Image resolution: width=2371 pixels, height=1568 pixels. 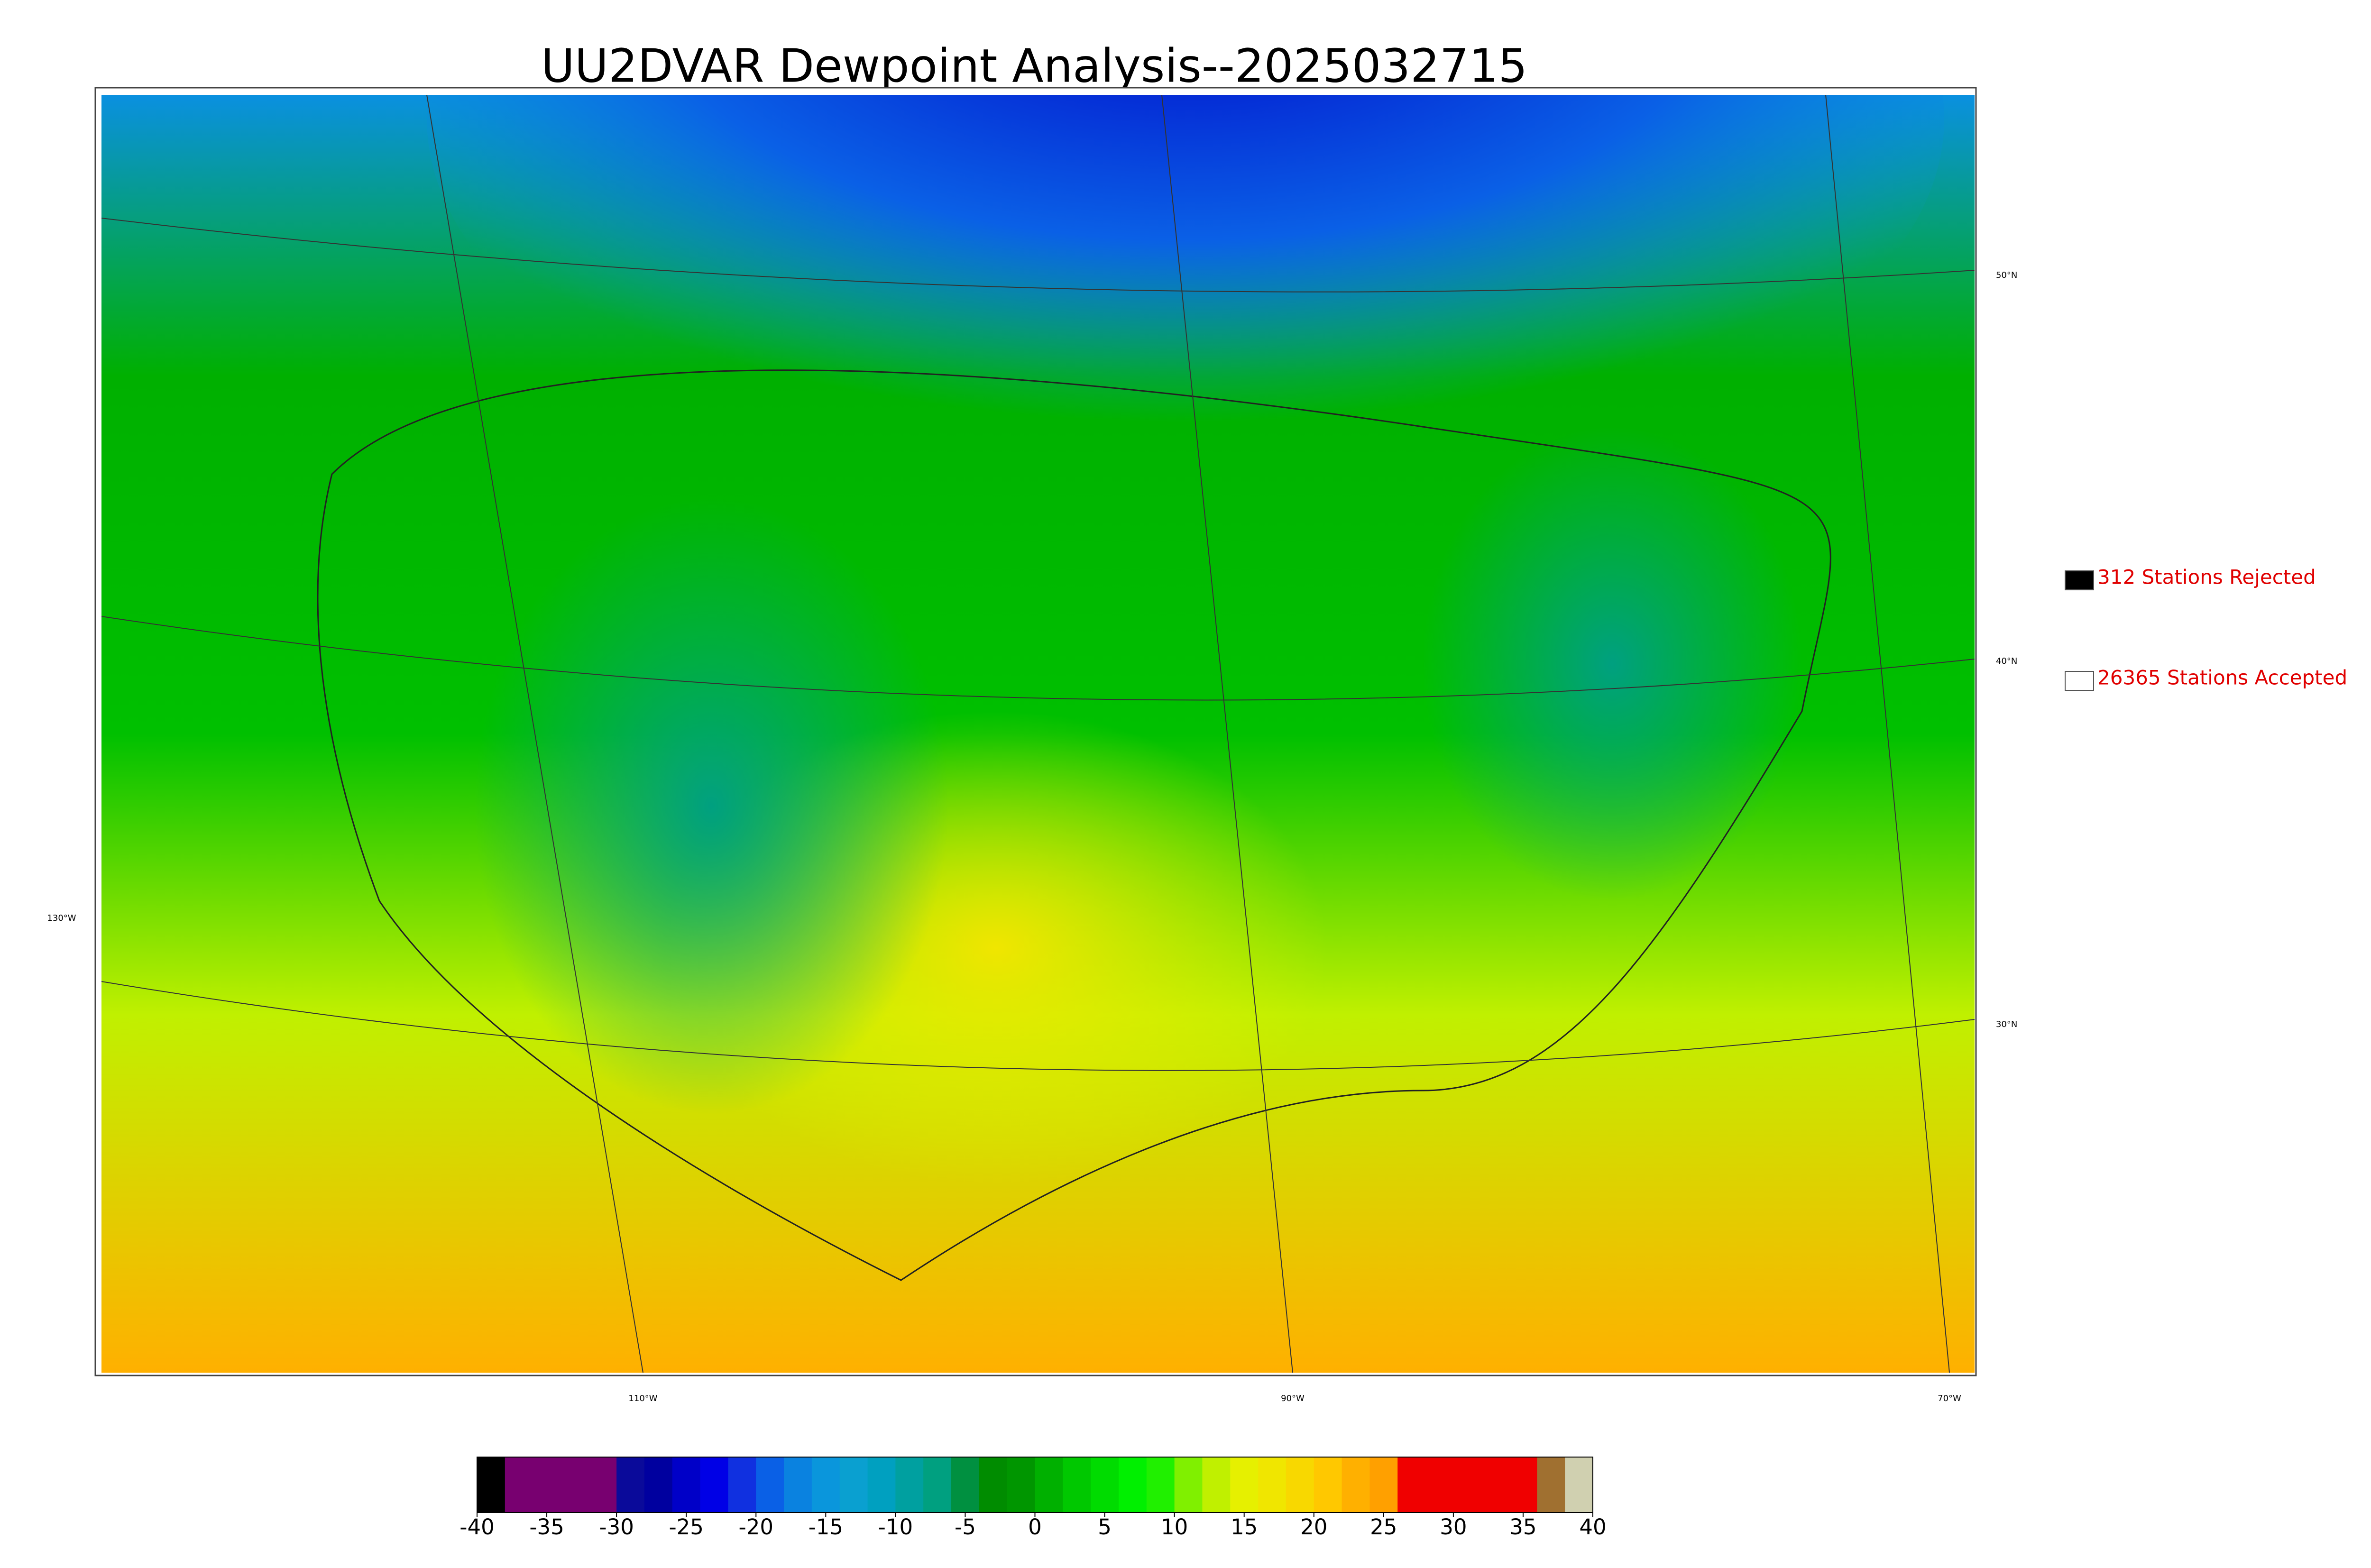 What do you see at coordinates (2007, 661) in the screenshot?
I see `latitude-label: 40°N` at bounding box center [2007, 661].